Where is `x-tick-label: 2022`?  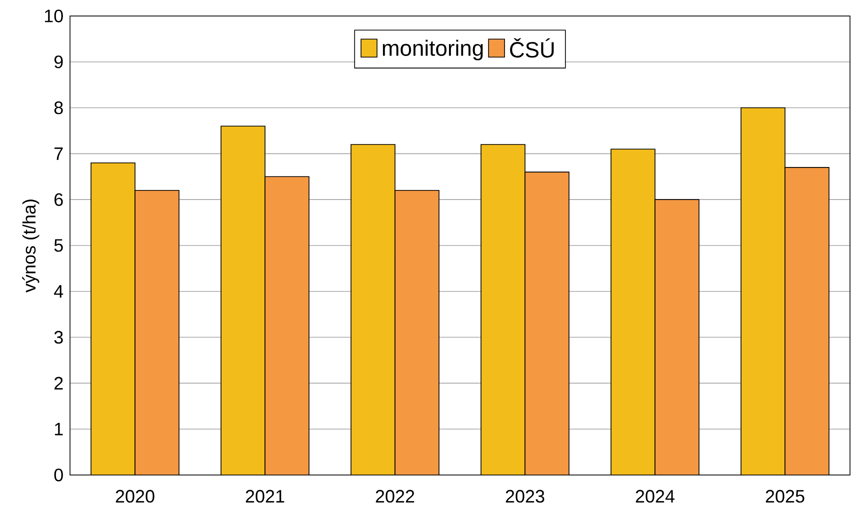
x-tick-label: 2022 is located at coordinates (395, 496).